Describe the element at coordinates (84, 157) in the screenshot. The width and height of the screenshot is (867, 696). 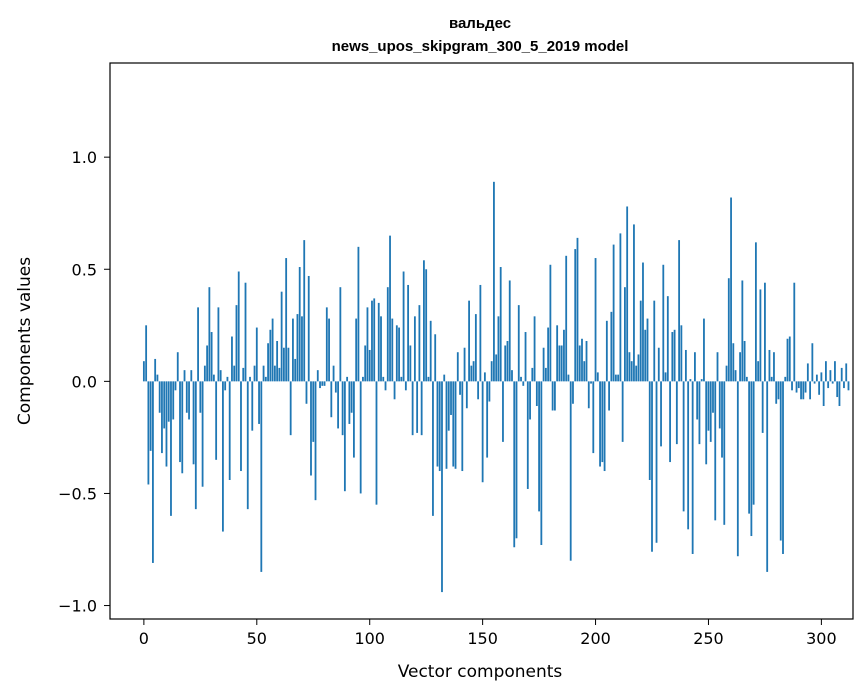
I see `y-tick-label: 1.0` at that location.